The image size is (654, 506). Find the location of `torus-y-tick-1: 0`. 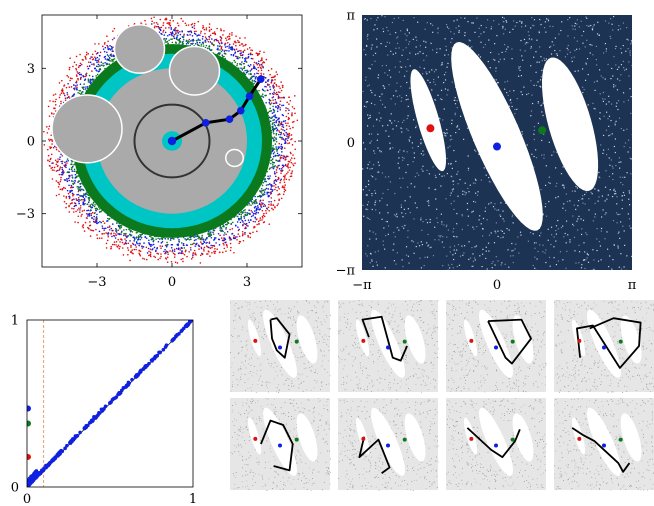

torus-y-tick-1: 0 is located at coordinates (351, 143).